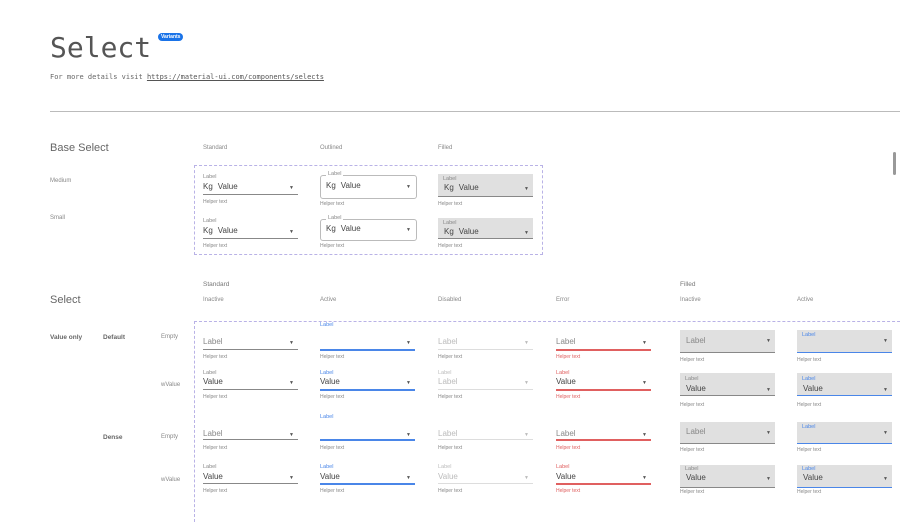 This screenshot has height=522, width=900. I want to click on page-title: Select, so click(101, 47).